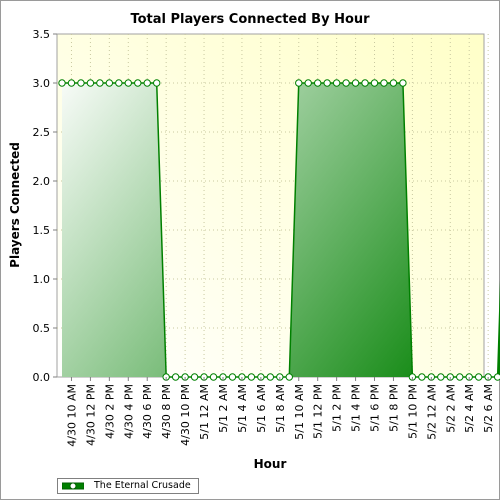 Image resolution: width=500 pixels, height=500 pixels. What do you see at coordinates (166, 411) in the screenshot?
I see `x-tick-label: 4/30 8 PM` at bounding box center [166, 411].